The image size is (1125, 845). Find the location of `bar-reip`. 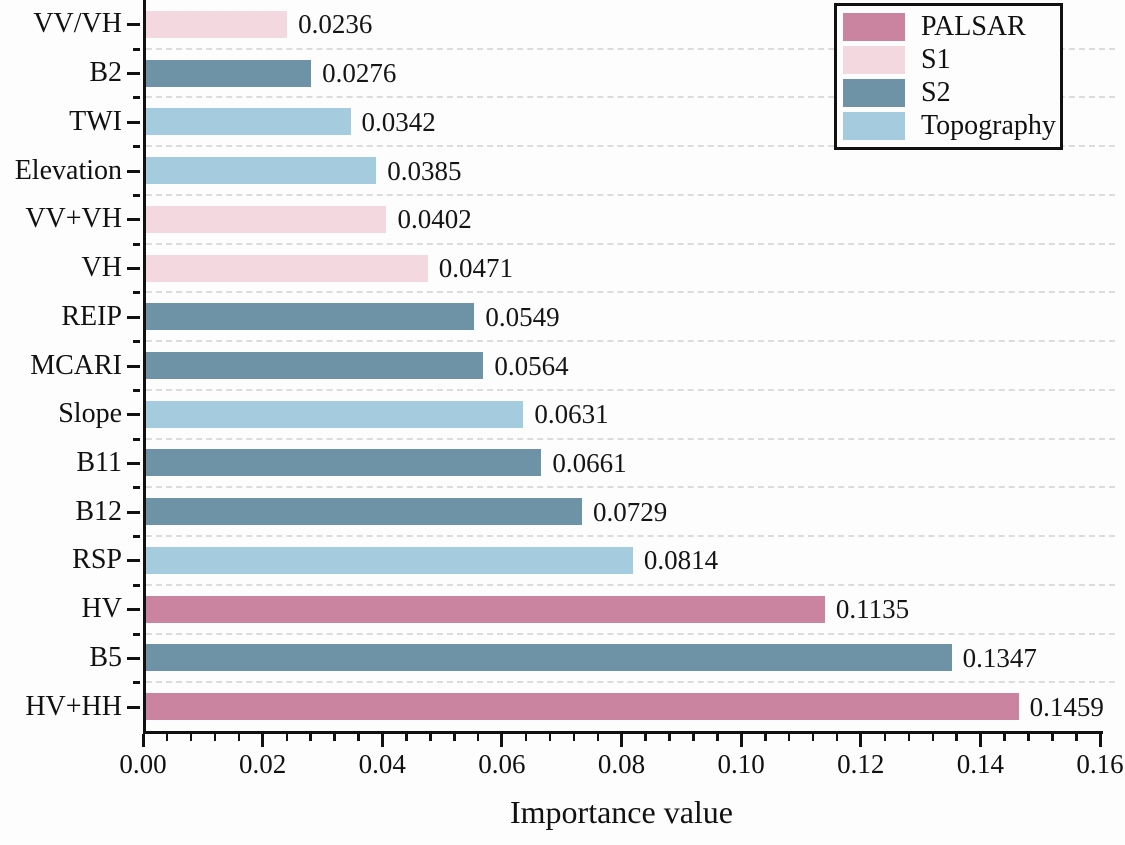

bar-reip is located at coordinates (310, 317).